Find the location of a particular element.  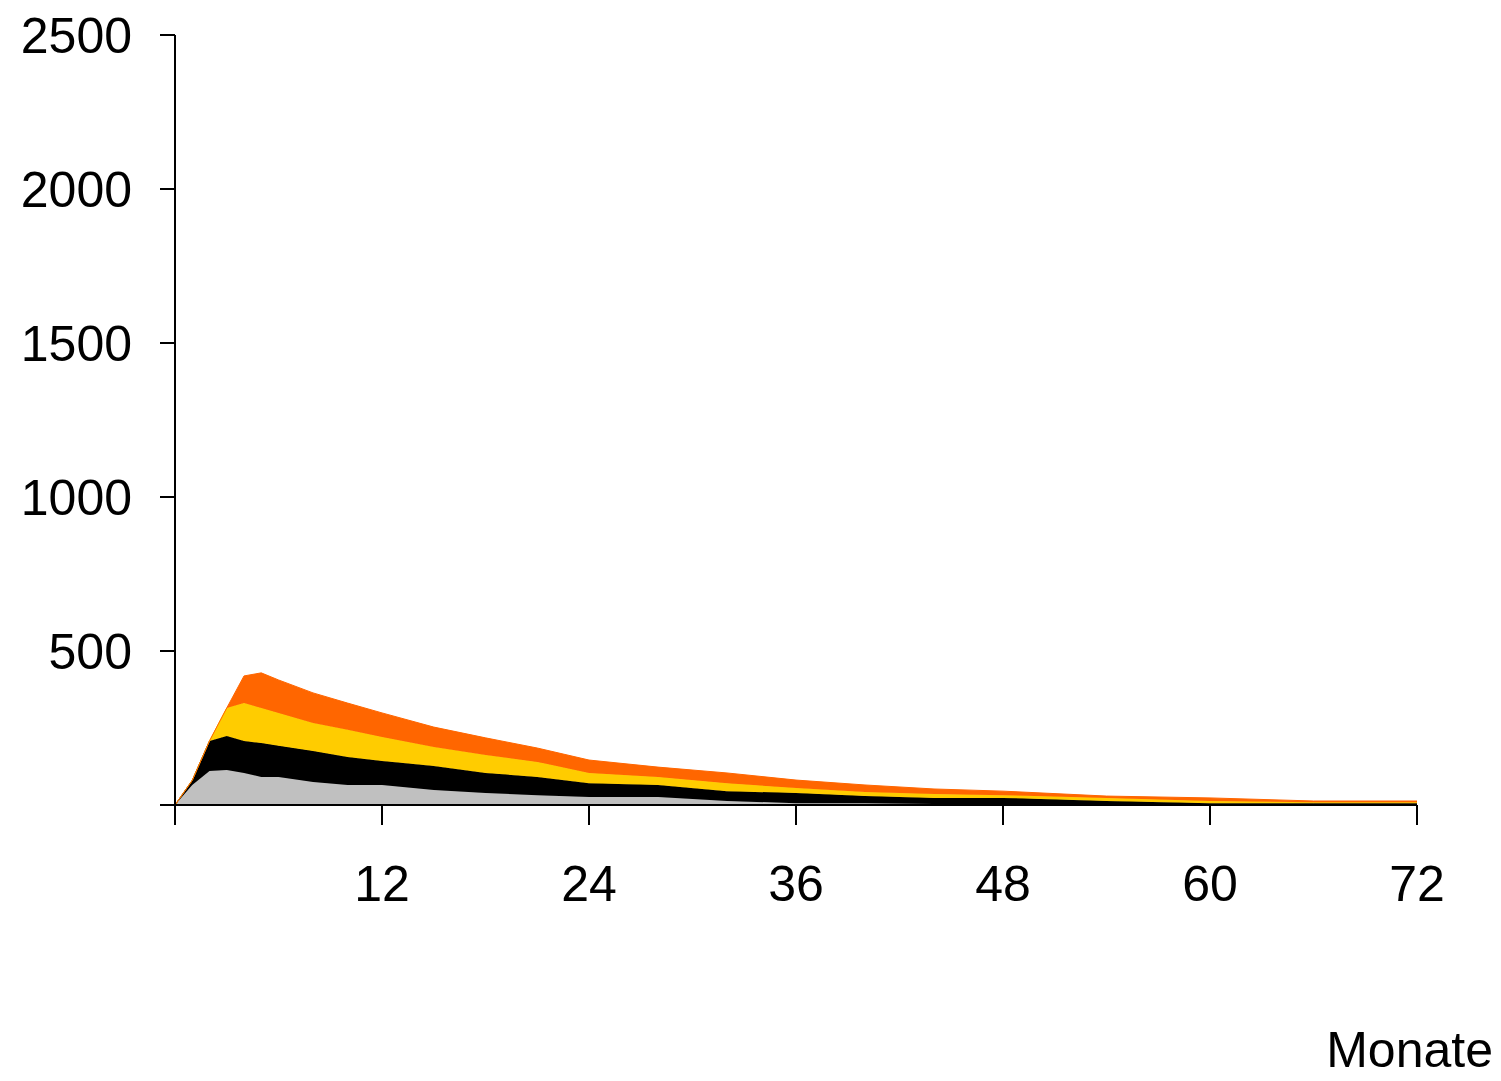

x-tick-label: 36 is located at coordinates (796, 883).